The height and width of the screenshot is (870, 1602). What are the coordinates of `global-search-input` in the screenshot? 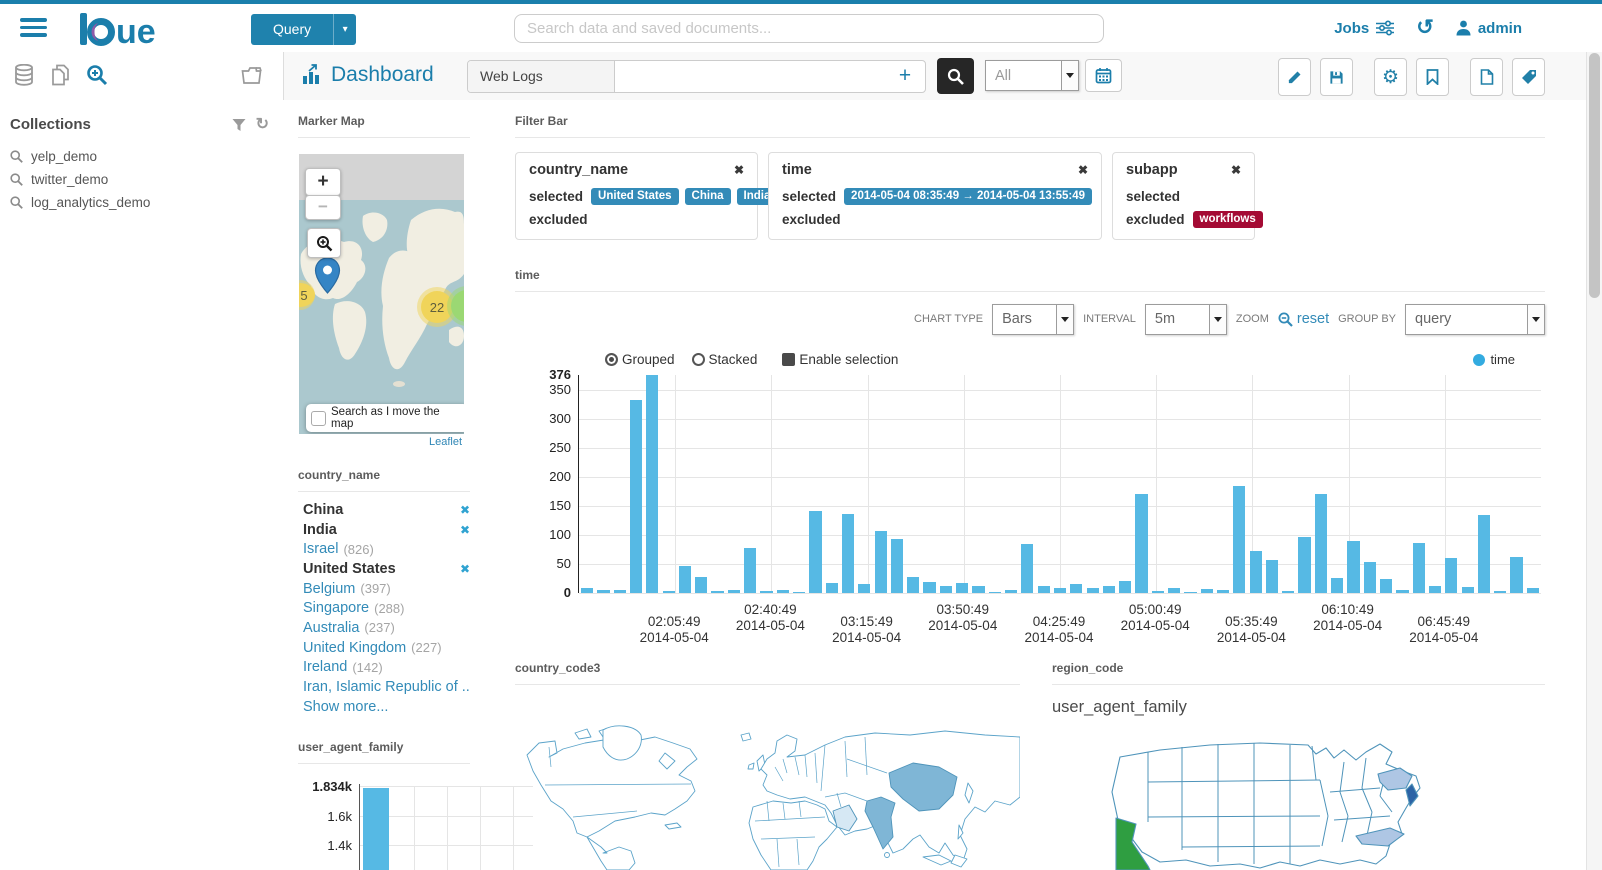 It's located at (809, 28).